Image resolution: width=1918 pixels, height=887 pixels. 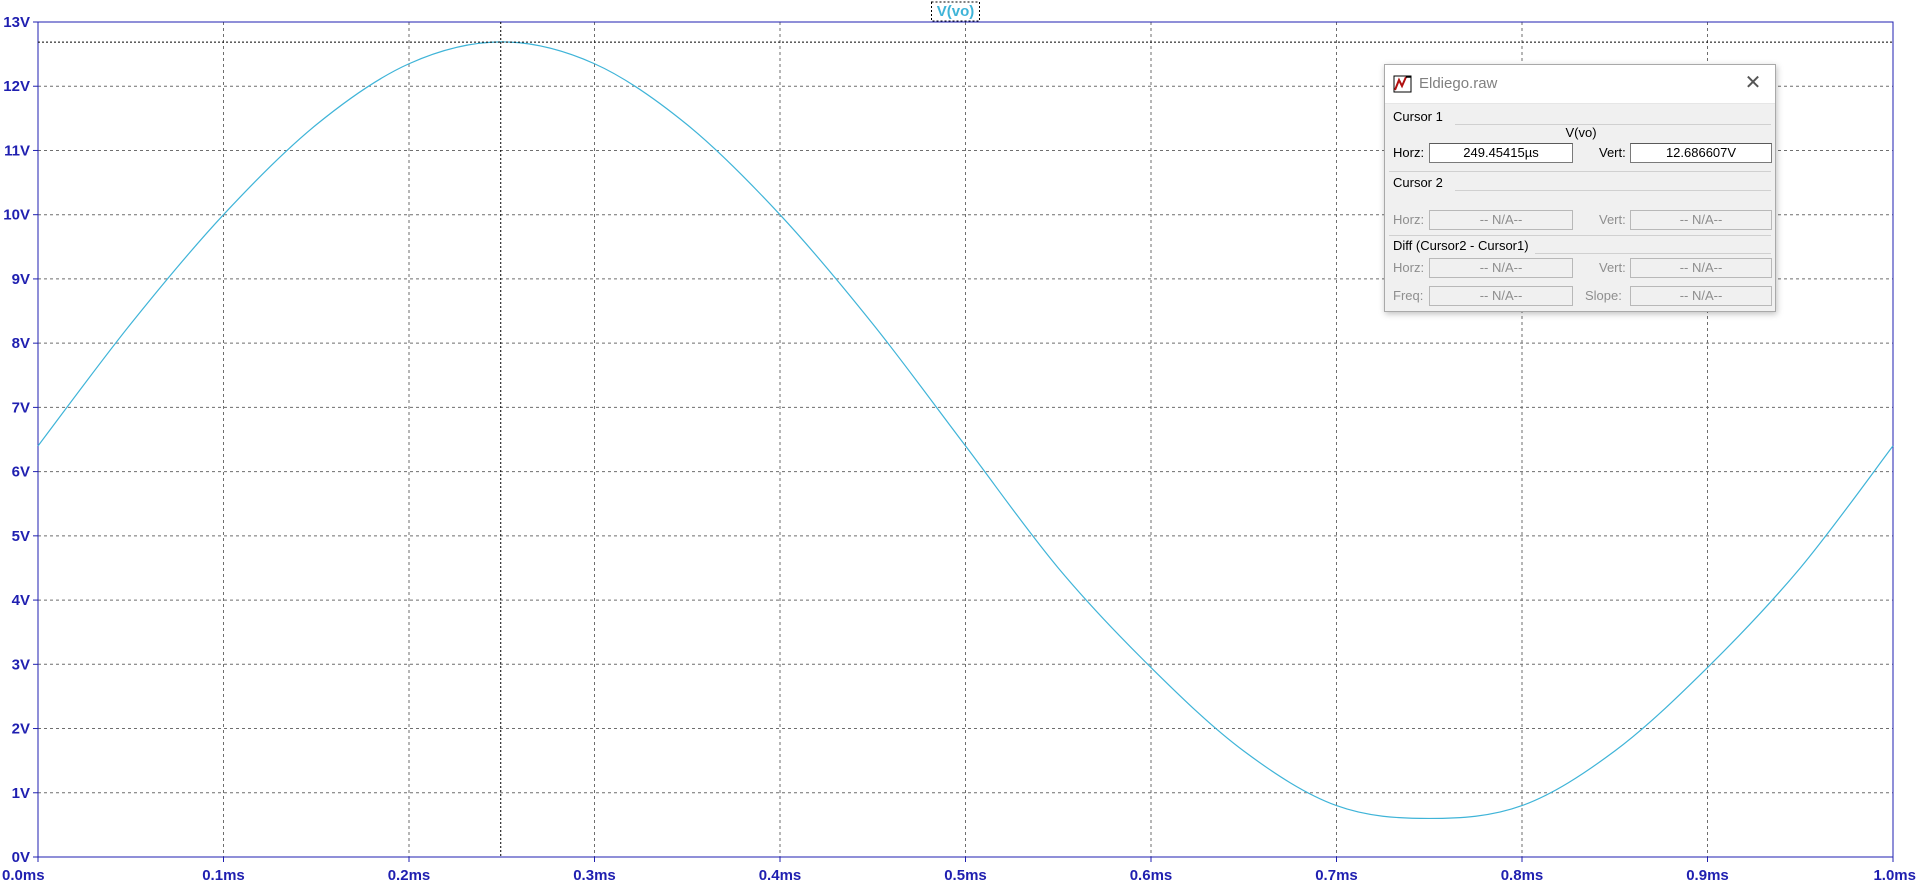 What do you see at coordinates (16, 215) in the screenshot?
I see `y-tick-label: 10V` at bounding box center [16, 215].